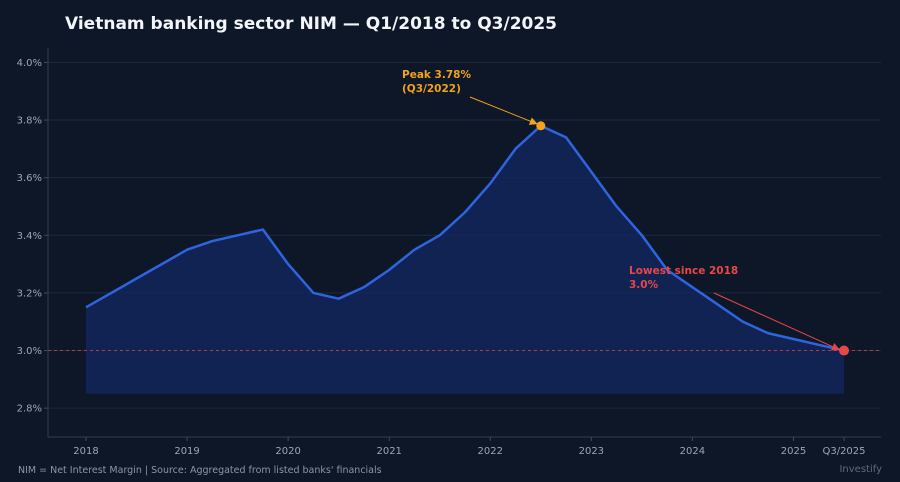 The width and height of the screenshot is (900, 482). What do you see at coordinates (186, 451) in the screenshot?
I see `x-tick-label: 2019` at bounding box center [186, 451].